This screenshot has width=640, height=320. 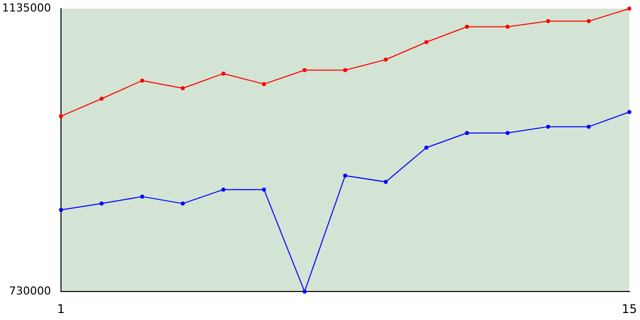 What do you see at coordinates (61, 309) in the screenshot?
I see `x-tick-label: 1` at bounding box center [61, 309].